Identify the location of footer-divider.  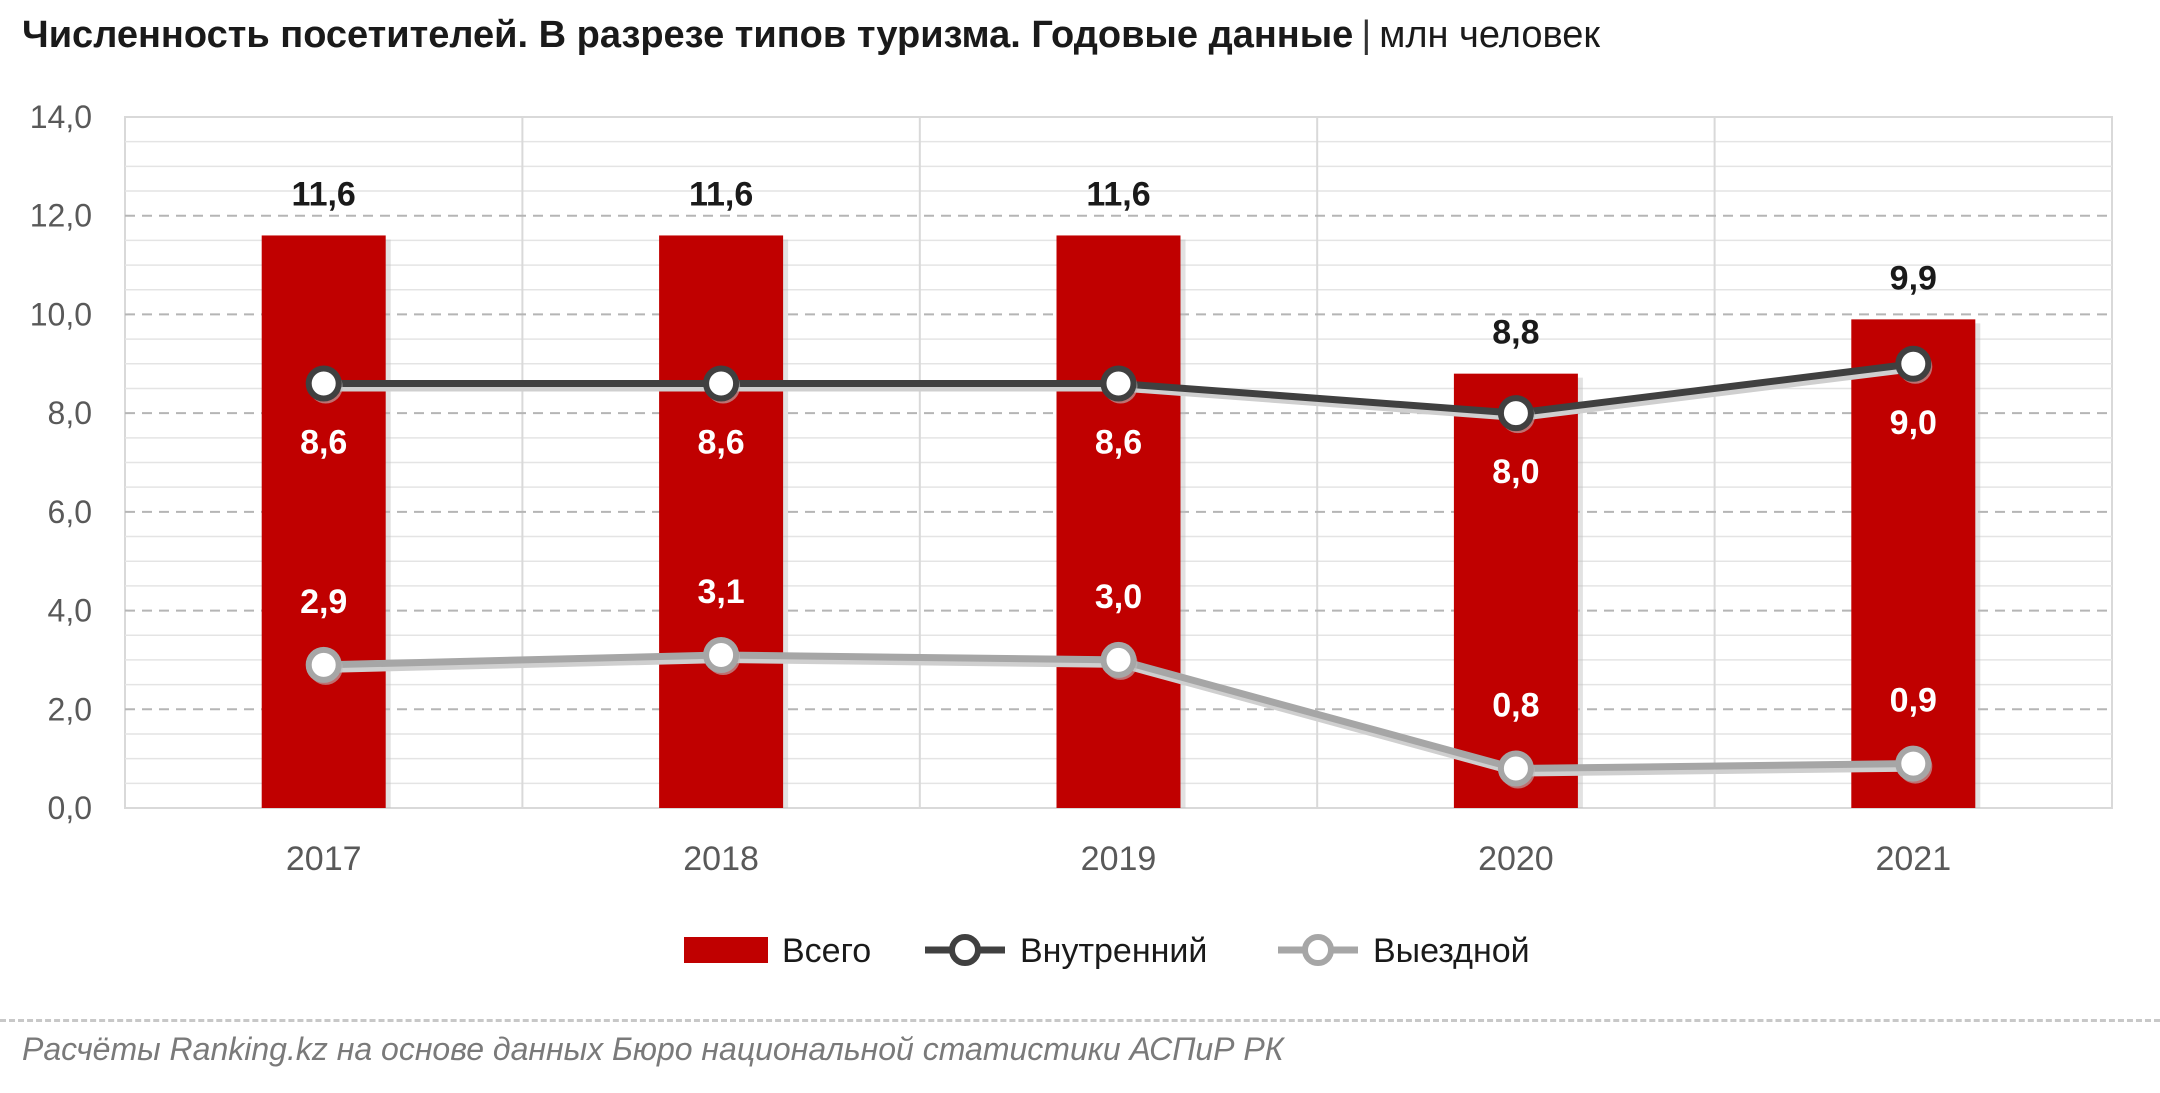
(1080, 1020).